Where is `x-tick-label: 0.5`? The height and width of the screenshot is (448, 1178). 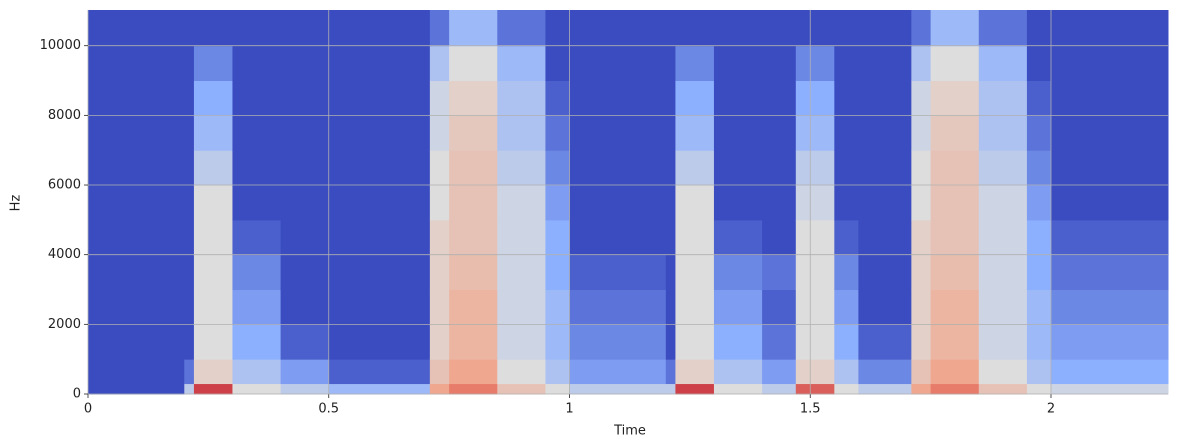 x-tick-label: 0.5 is located at coordinates (328, 409).